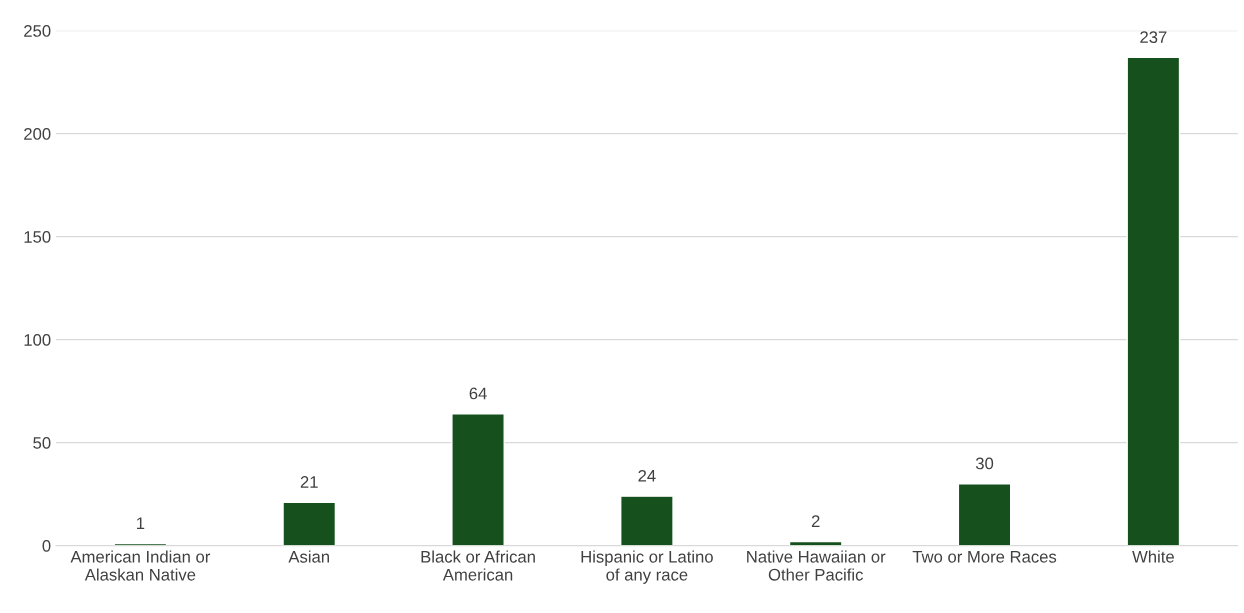  Describe the element at coordinates (141, 523) in the screenshot. I see `data-label: 1` at that location.